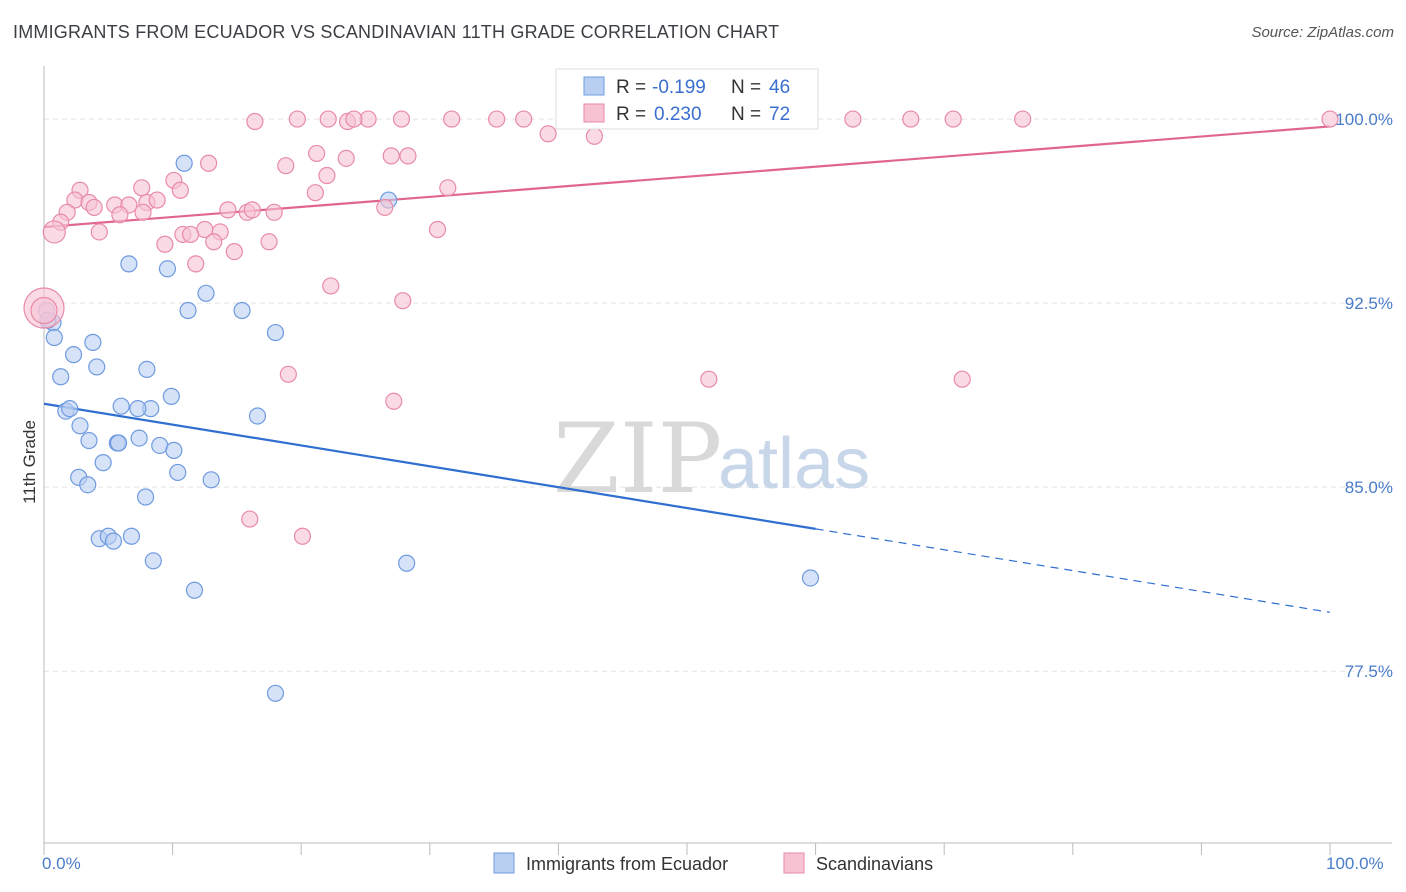  I want to click on legend-n-value-1: 46, so click(779, 87).